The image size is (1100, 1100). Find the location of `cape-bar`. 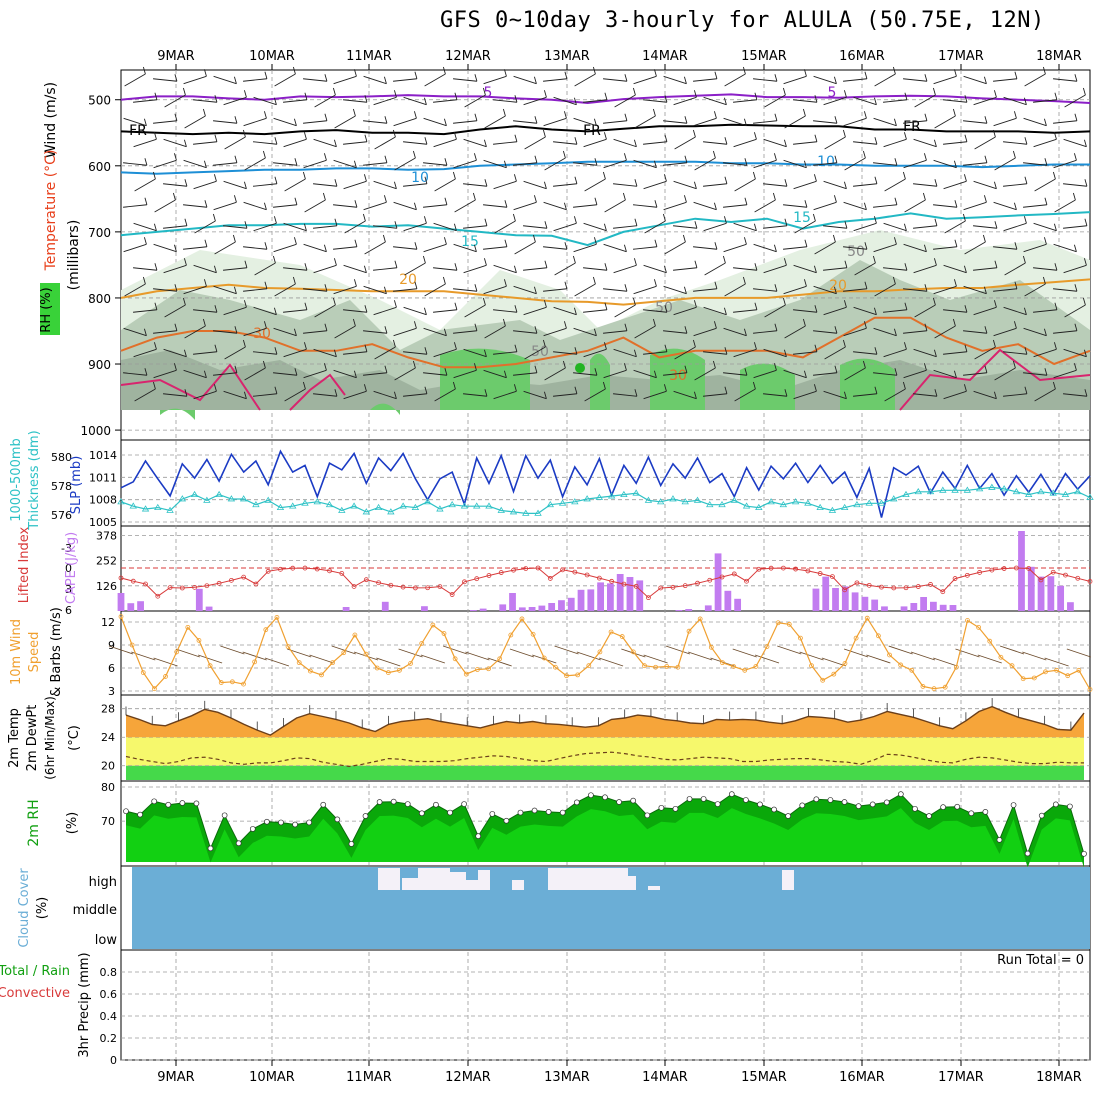

cape-bar is located at coordinates (1070, 606).